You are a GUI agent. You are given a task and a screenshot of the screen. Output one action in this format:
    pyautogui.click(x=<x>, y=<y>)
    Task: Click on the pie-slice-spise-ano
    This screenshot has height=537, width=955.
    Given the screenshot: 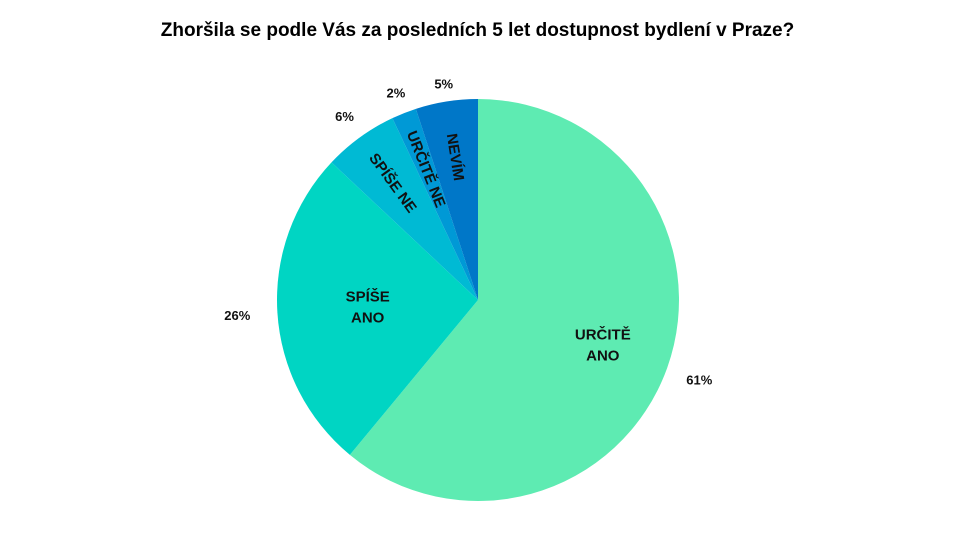 What is the action you would take?
    pyautogui.click(x=377, y=308)
    